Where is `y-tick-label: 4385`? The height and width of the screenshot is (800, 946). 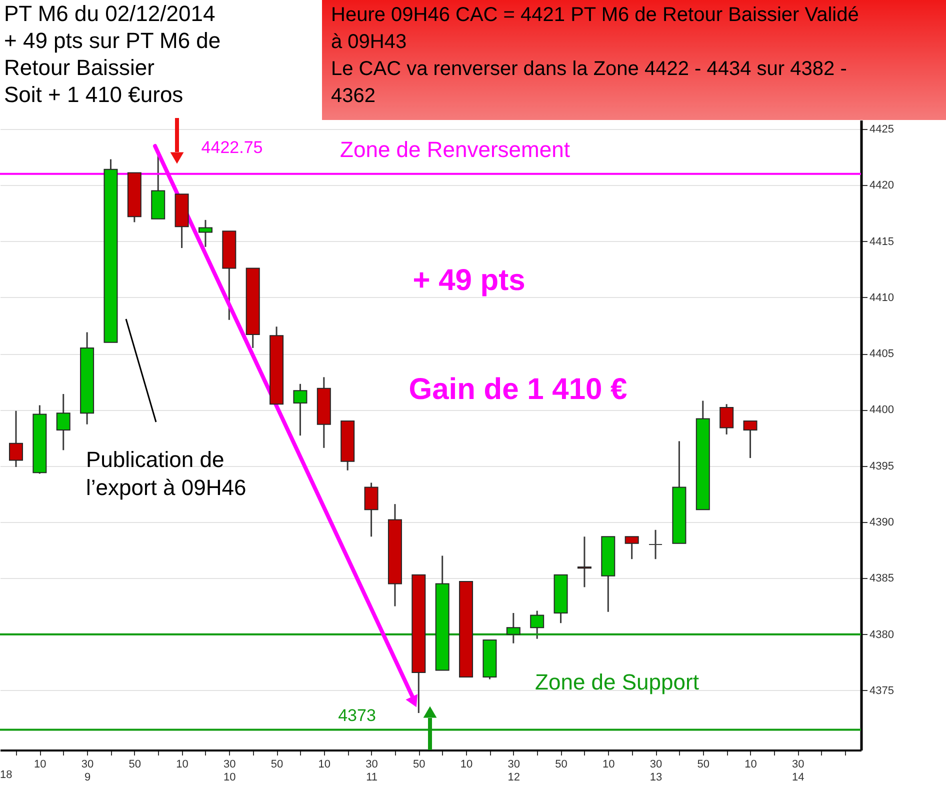 y-tick-label: 4385 is located at coordinates (882, 578).